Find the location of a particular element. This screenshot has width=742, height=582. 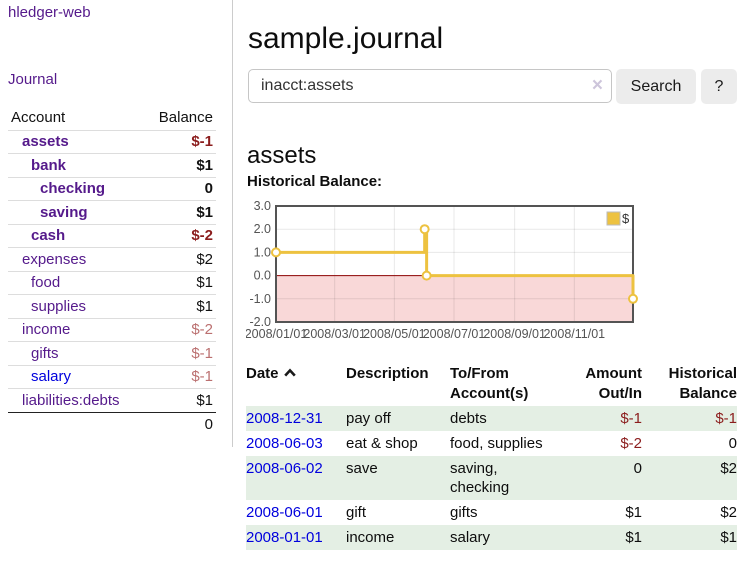

transaction-amount: $-2 is located at coordinates (631, 443).